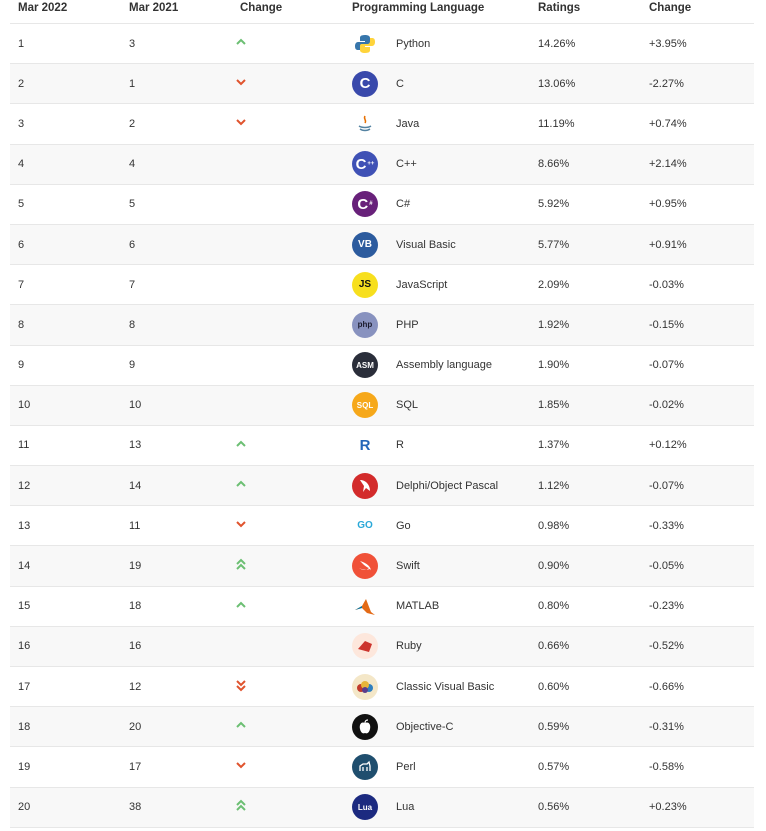 The width and height of the screenshot is (766, 831). I want to click on rating-value: 1.85%, so click(554, 405).